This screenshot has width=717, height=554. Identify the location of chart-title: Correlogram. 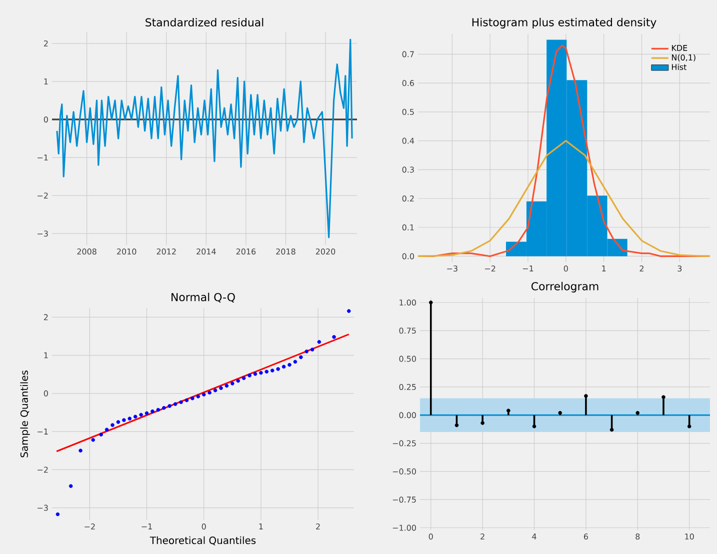
(564, 287).